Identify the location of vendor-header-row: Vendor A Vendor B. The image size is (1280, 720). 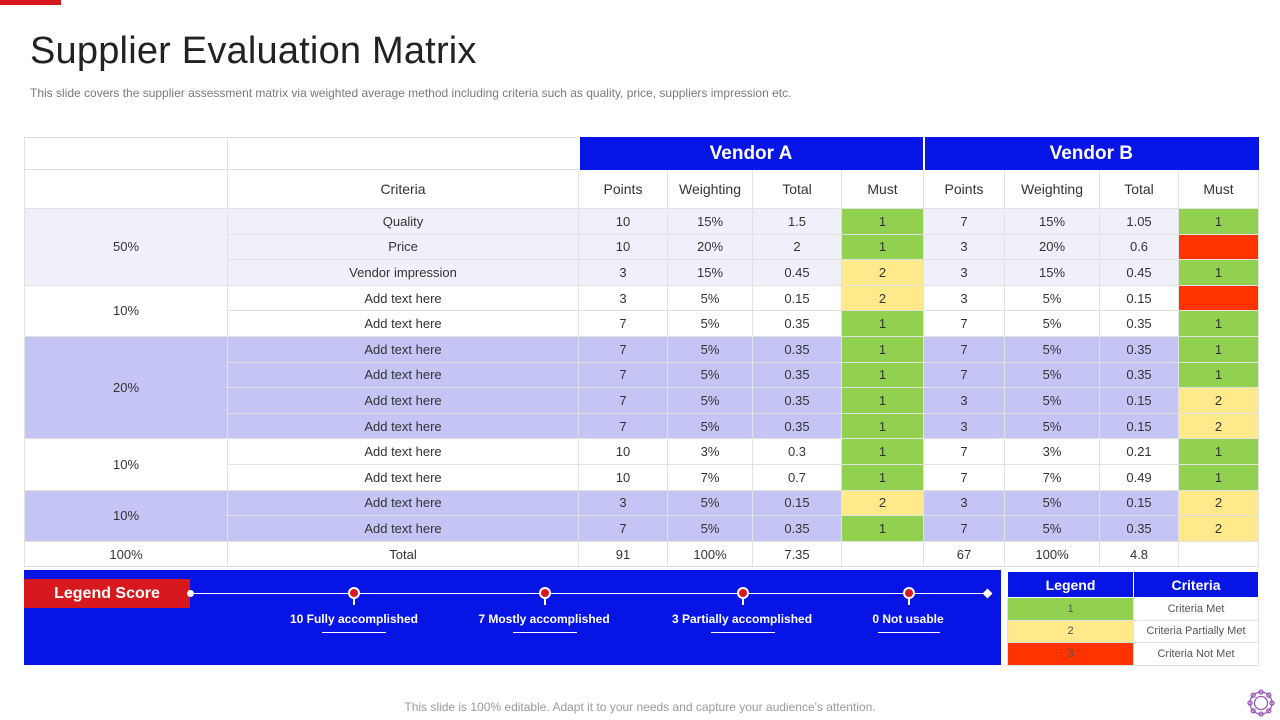
(642, 153).